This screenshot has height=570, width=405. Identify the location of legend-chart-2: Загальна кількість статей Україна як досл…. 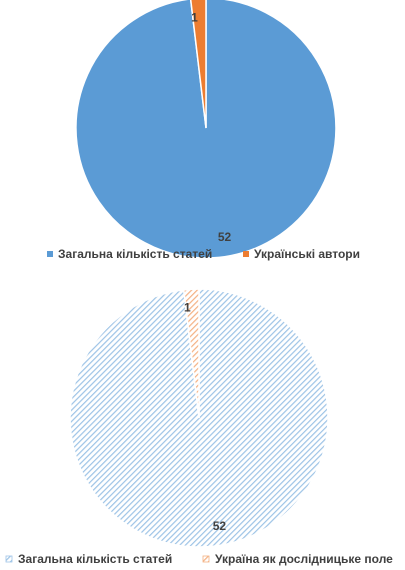
(199, 559).